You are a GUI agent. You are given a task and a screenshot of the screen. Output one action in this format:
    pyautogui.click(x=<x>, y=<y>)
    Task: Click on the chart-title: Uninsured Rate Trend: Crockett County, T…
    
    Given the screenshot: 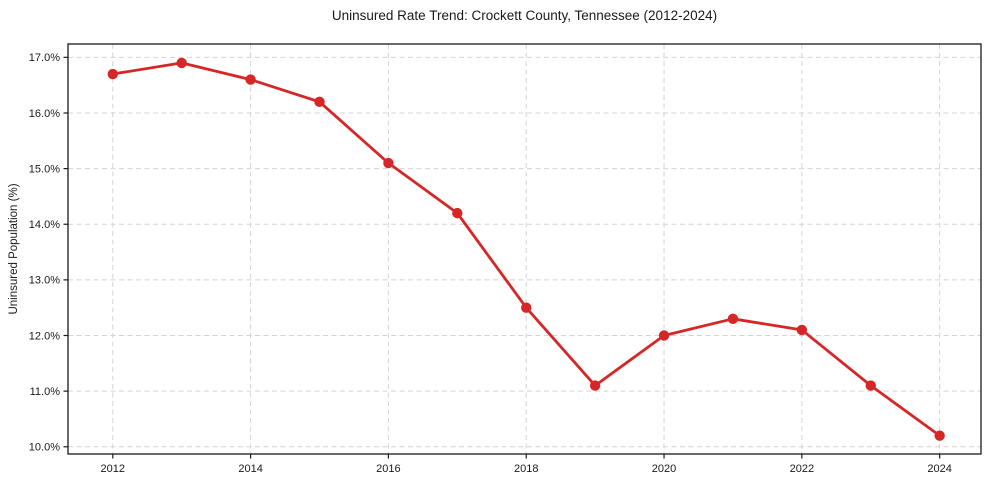 What is the action you would take?
    pyautogui.click(x=524, y=15)
    